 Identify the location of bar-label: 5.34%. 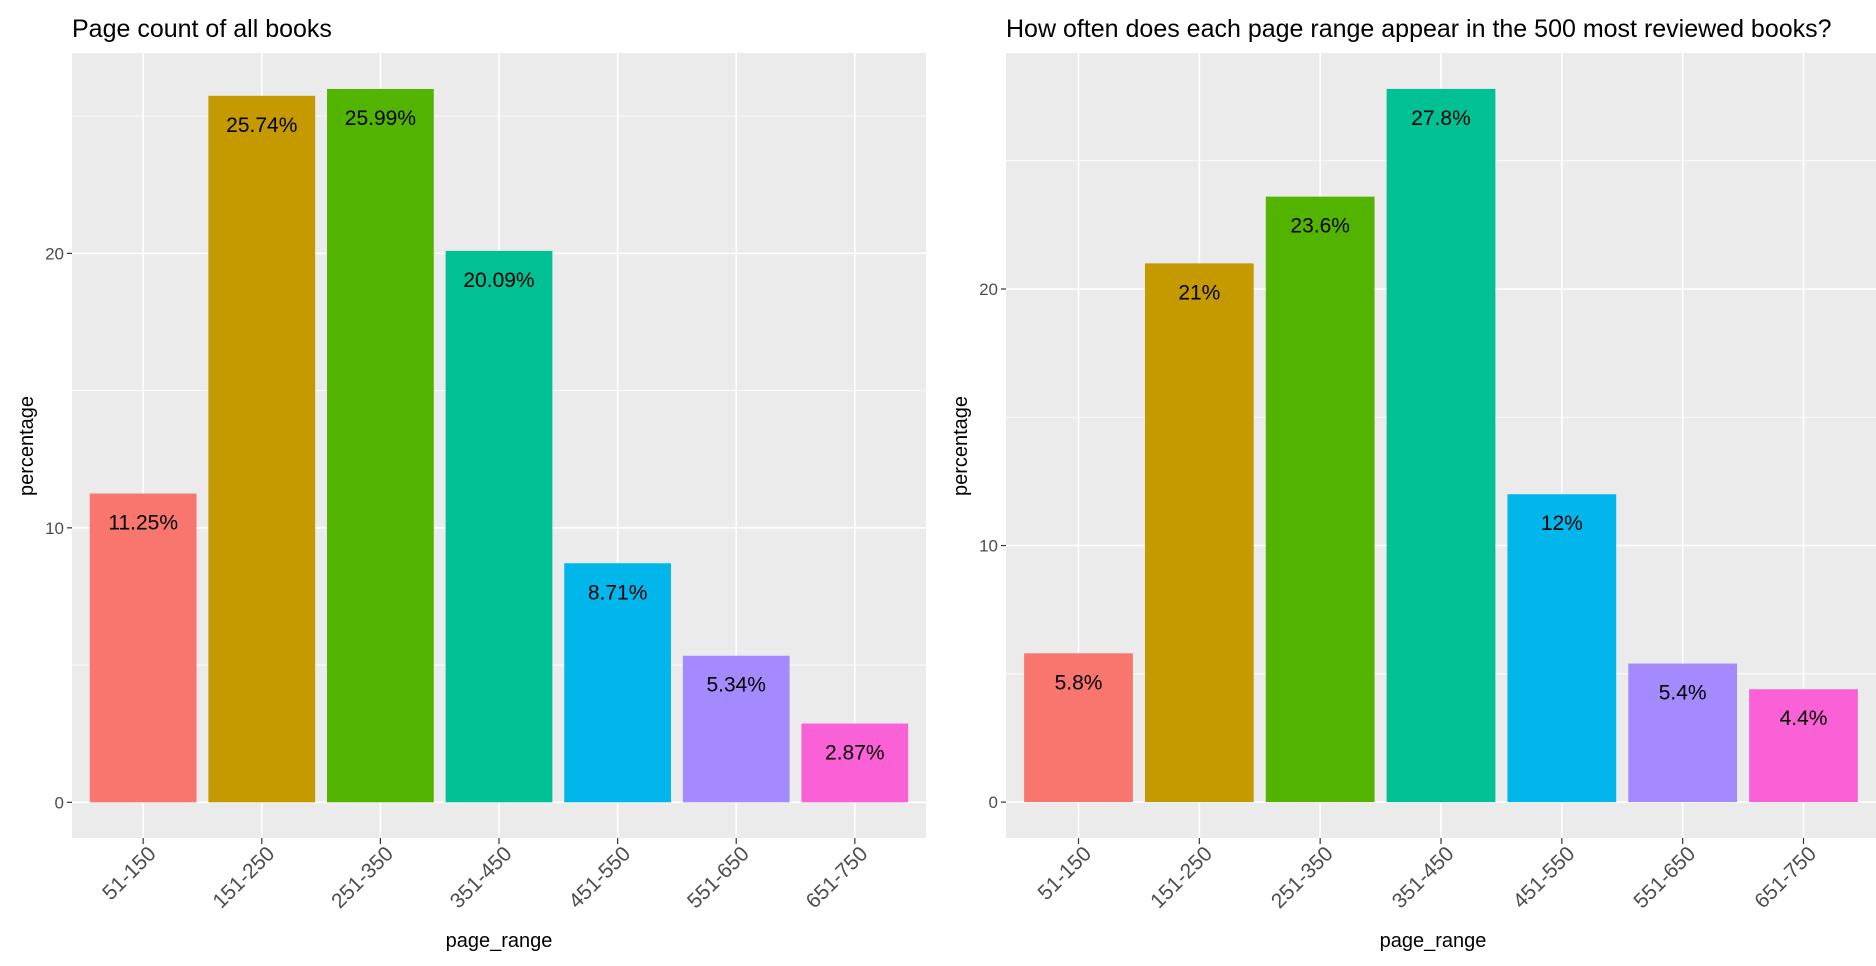
(736, 685).